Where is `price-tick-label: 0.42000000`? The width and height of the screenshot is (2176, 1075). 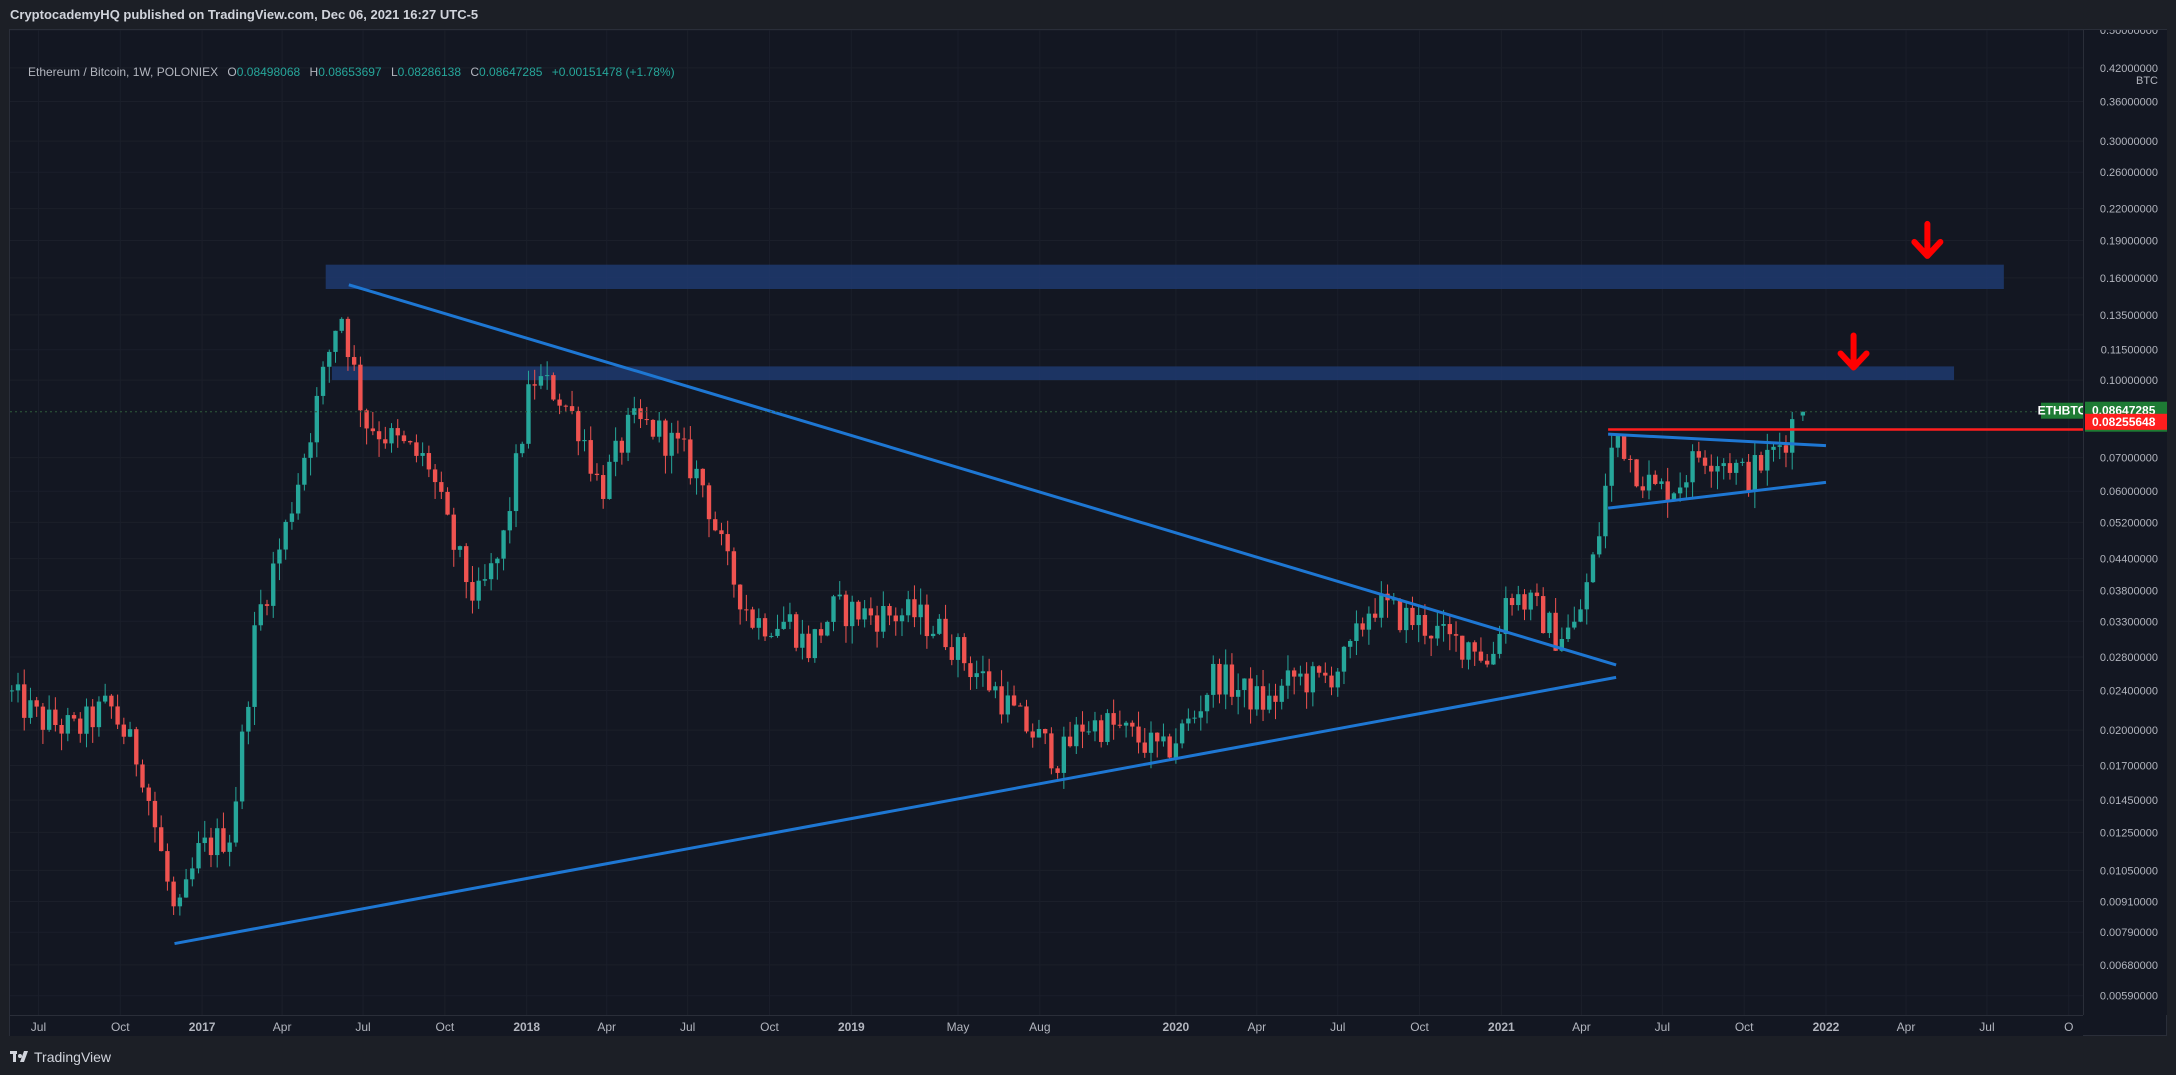
price-tick-label: 0.42000000 is located at coordinates (2129, 69).